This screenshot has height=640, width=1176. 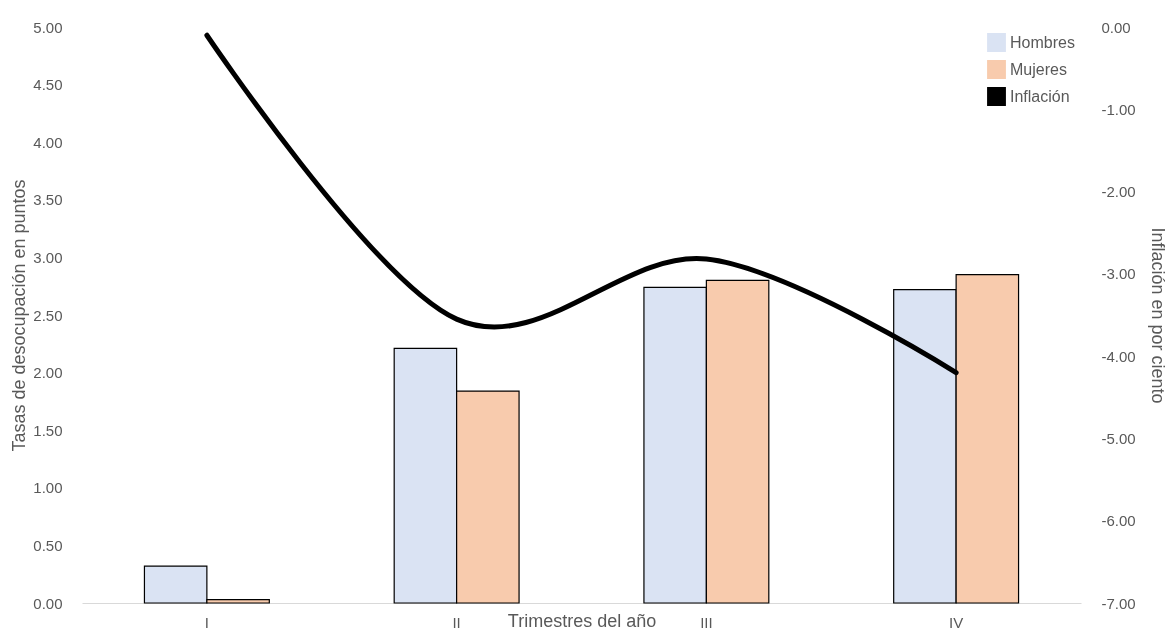 I want to click on y2-tick-label: -5.00, so click(x=1118, y=438).